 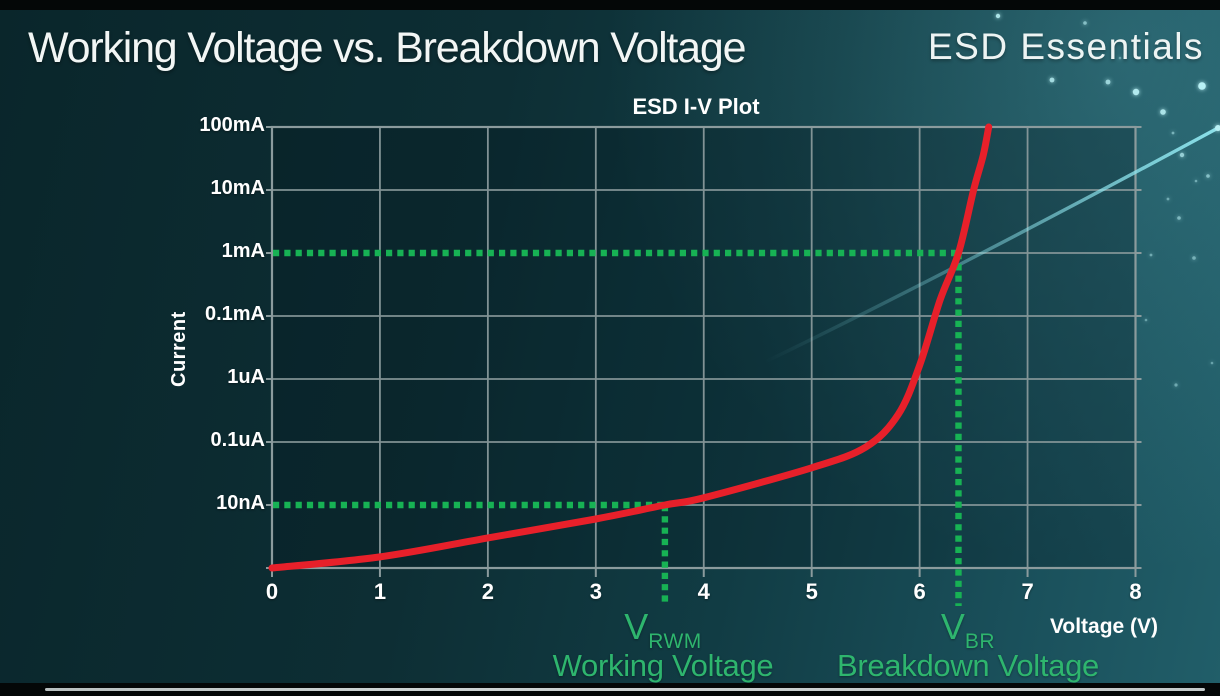 I want to click on swoosh-head-particle, so click(x=1217, y=128).